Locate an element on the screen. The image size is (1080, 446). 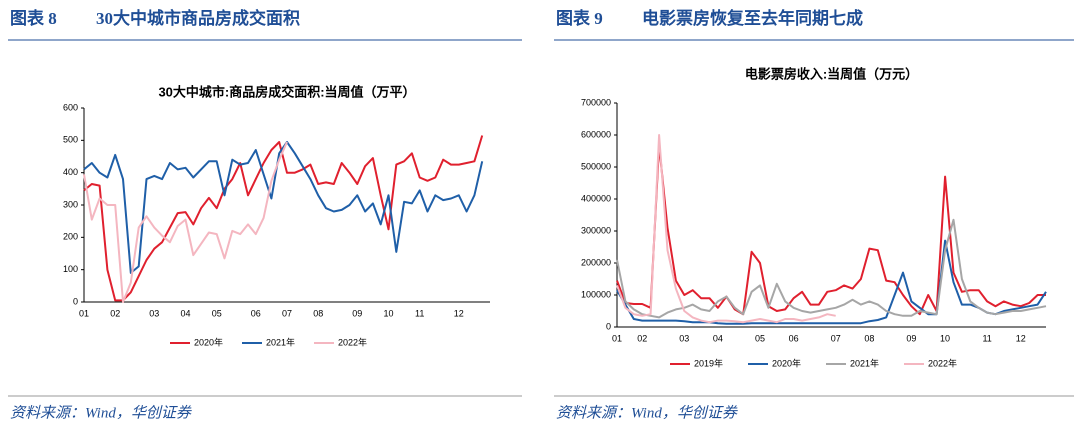
figure-label: 图表 9 is located at coordinates (579, 18).